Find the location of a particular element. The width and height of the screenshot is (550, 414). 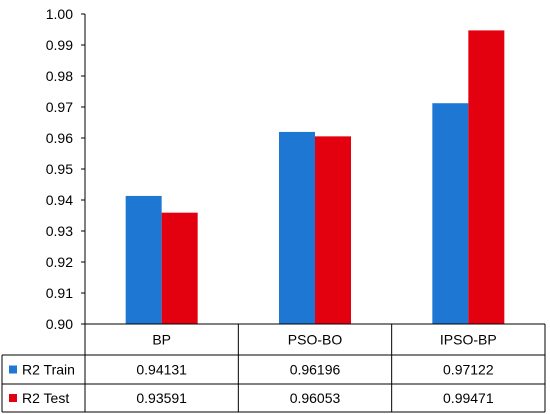

bar-r2-test-bp is located at coordinates (179, 268).